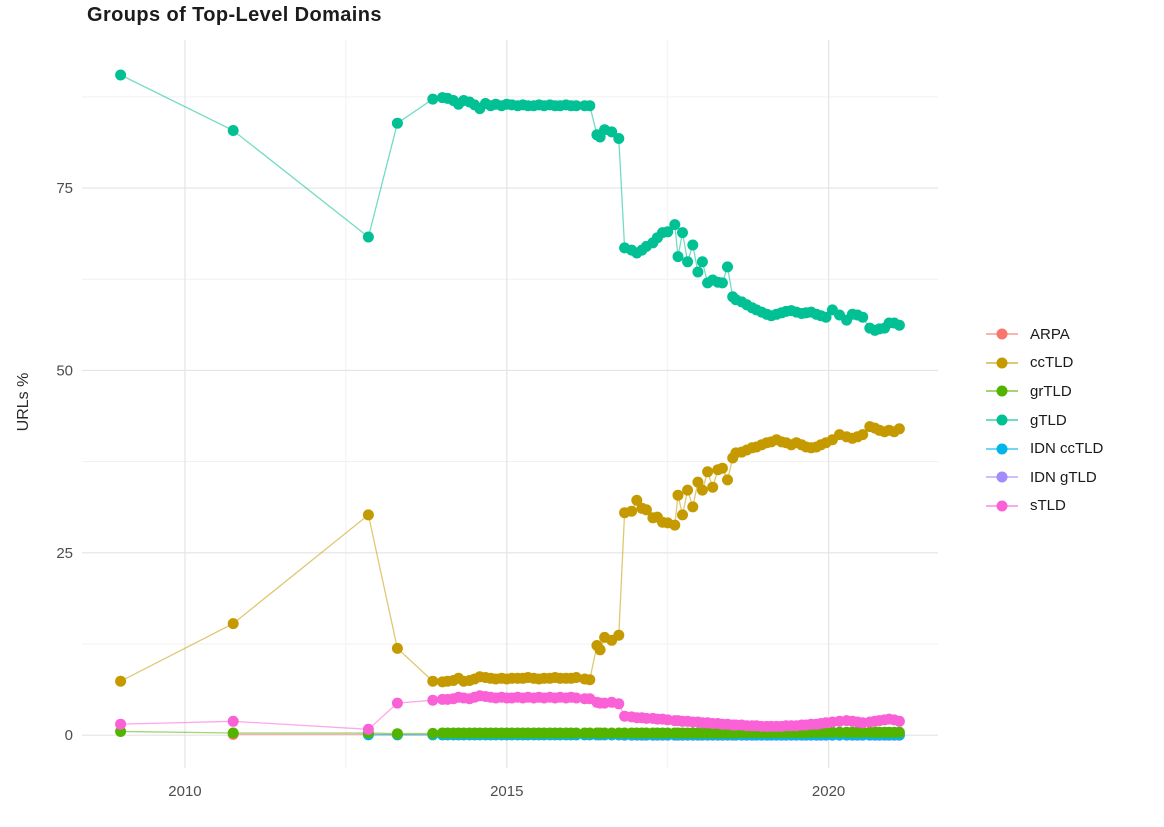 This screenshot has width=1164, height=827. I want to click on legend-item-arpa: ARPA, so click(1044, 334).